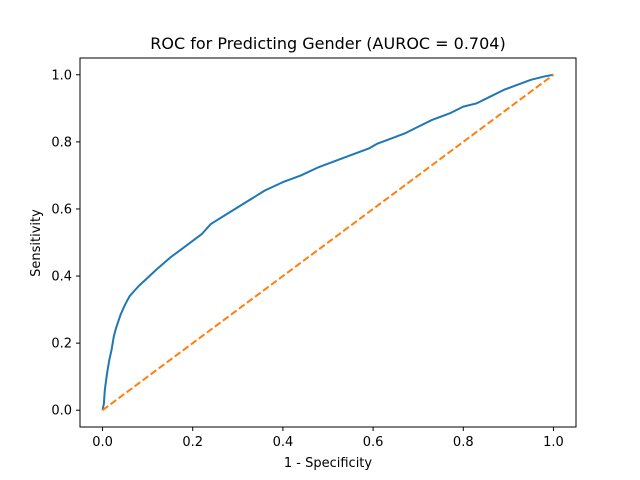  Describe the element at coordinates (36, 243) in the screenshot. I see `y-axis-label: Sensitivity` at that location.